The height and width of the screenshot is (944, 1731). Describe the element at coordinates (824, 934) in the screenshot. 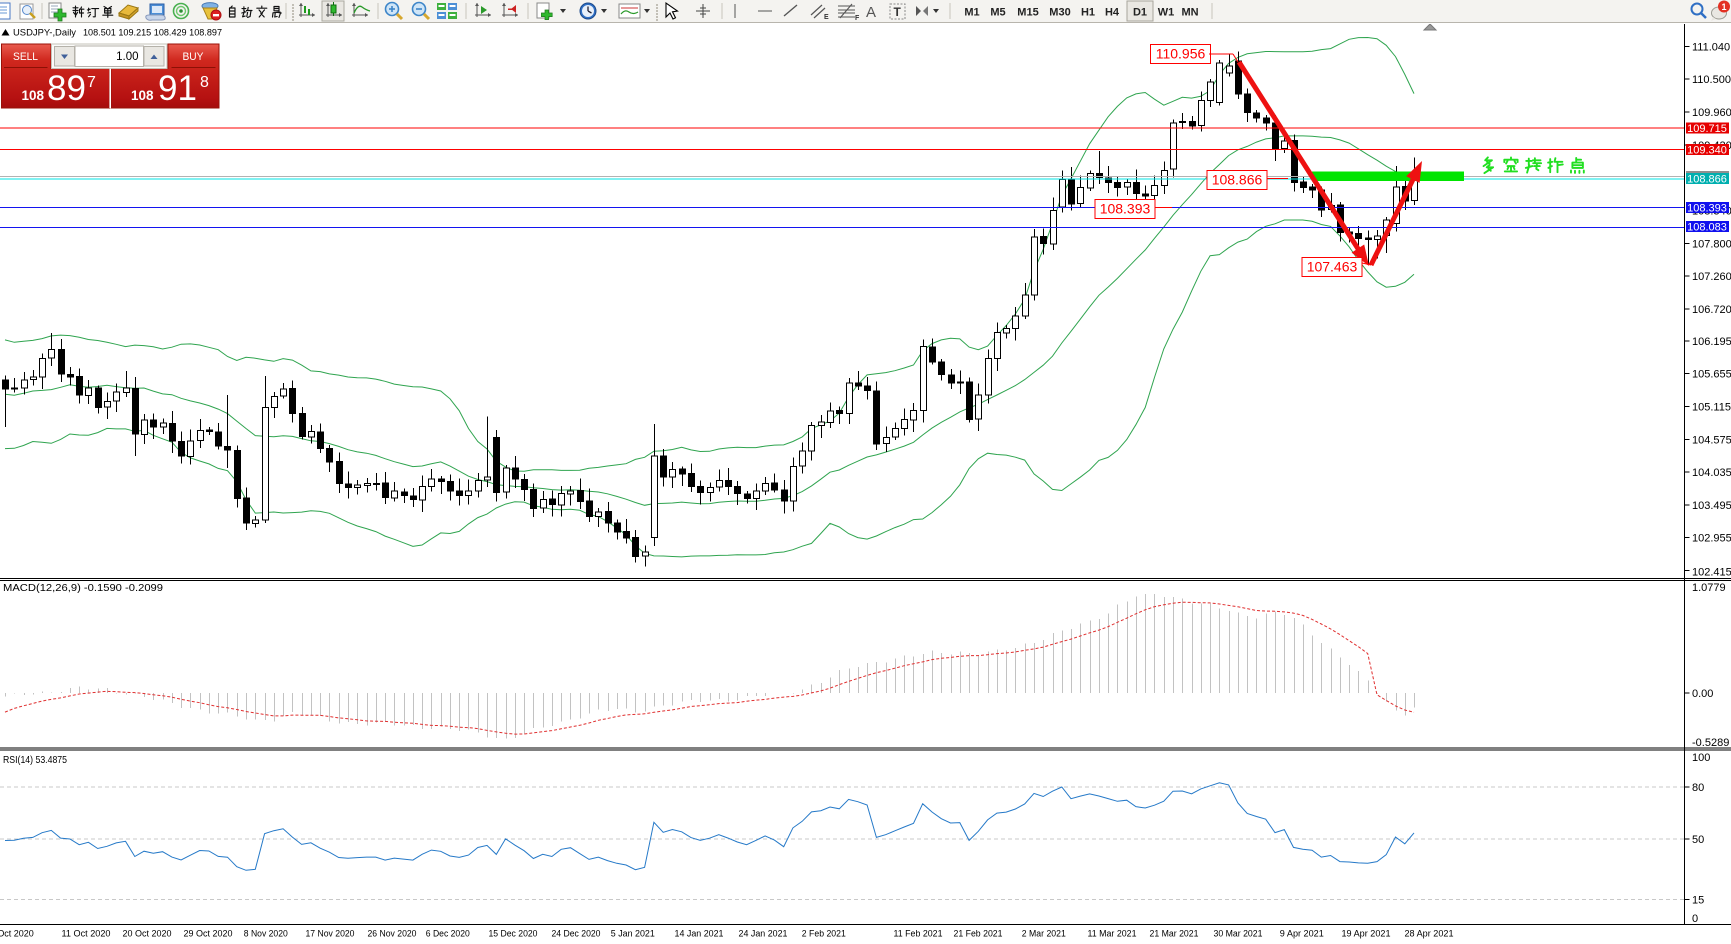

I see `svg-text: 2 Feb 2021` at that location.